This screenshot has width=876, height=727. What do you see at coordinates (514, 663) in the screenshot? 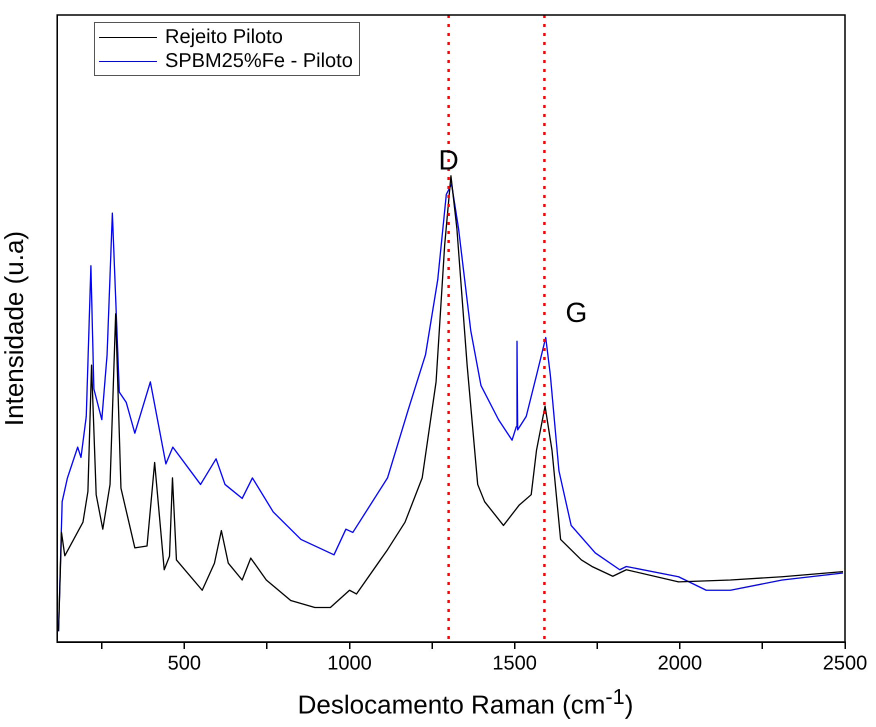
I see `x-tick-label: 1500` at bounding box center [514, 663].